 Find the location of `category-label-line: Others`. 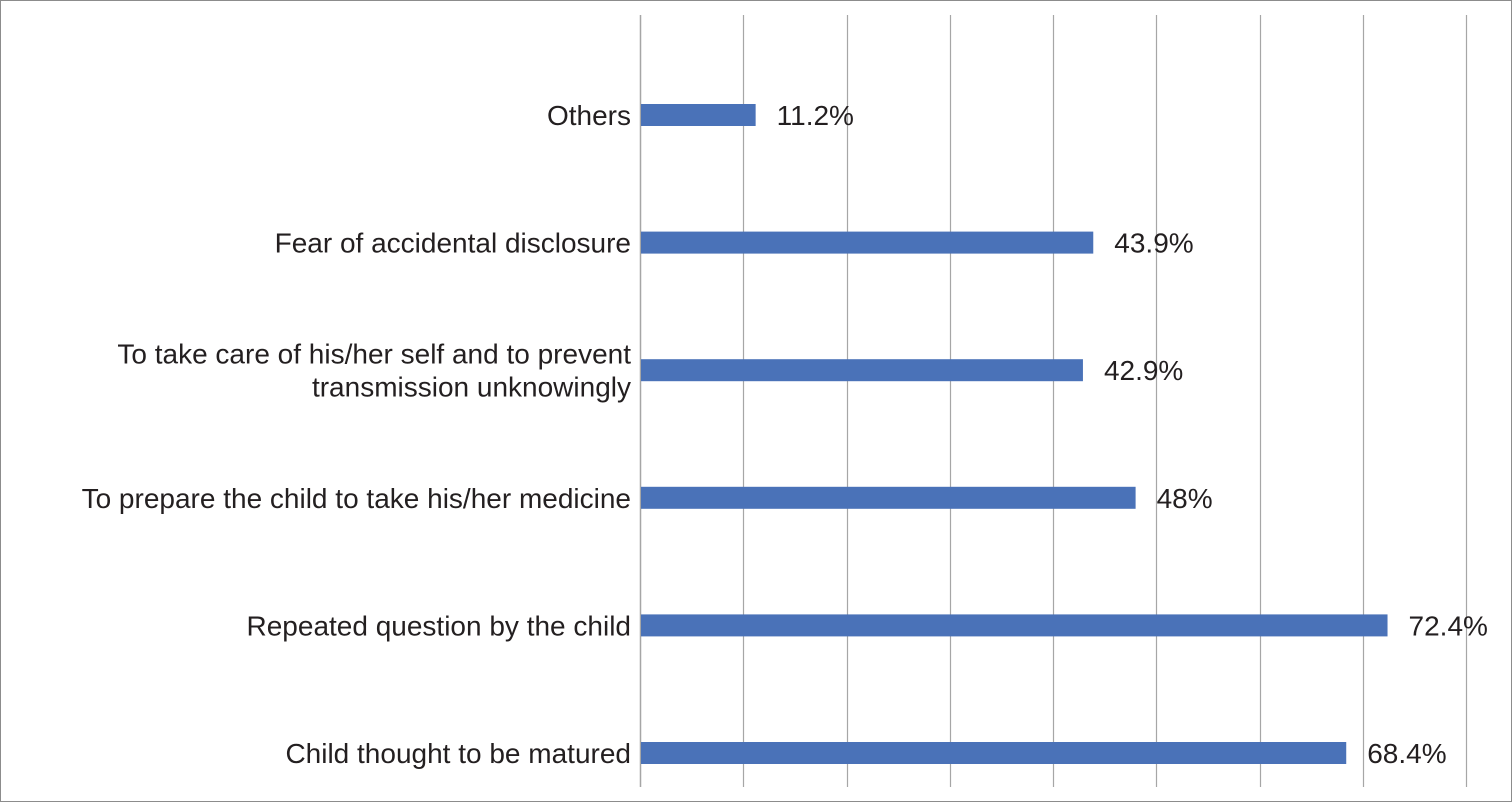

category-label-line: Others is located at coordinates (589, 115).